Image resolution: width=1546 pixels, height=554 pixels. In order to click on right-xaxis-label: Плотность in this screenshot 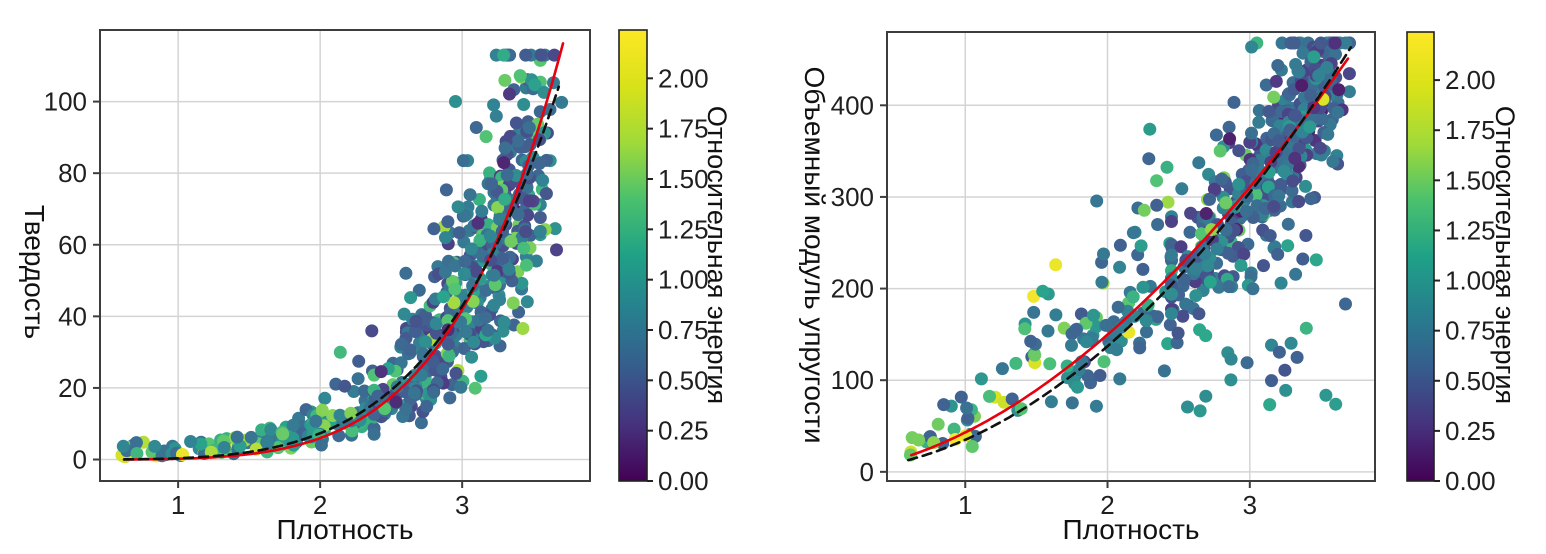, I will do `click(1131, 529)`.